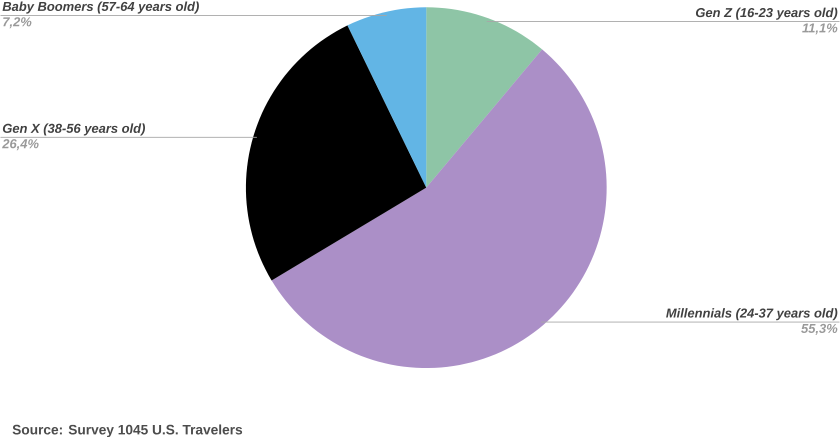  Describe the element at coordinates (127, 430) in the screenshot. I see `source-note: Source: Survey 1045 U.S. Travelers` at that location.